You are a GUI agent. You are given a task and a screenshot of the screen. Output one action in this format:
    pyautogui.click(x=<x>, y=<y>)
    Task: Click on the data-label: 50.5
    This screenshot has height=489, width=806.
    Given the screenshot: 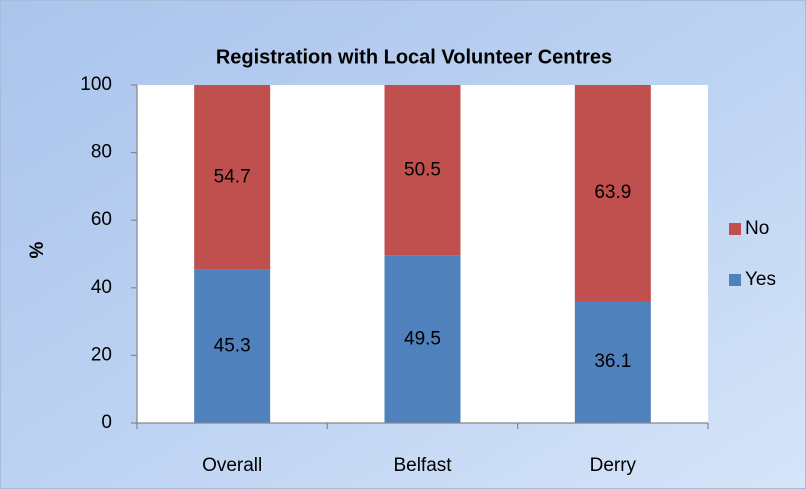 What is the action you would take?
    pyautogui.click(x=422, y=169)
    